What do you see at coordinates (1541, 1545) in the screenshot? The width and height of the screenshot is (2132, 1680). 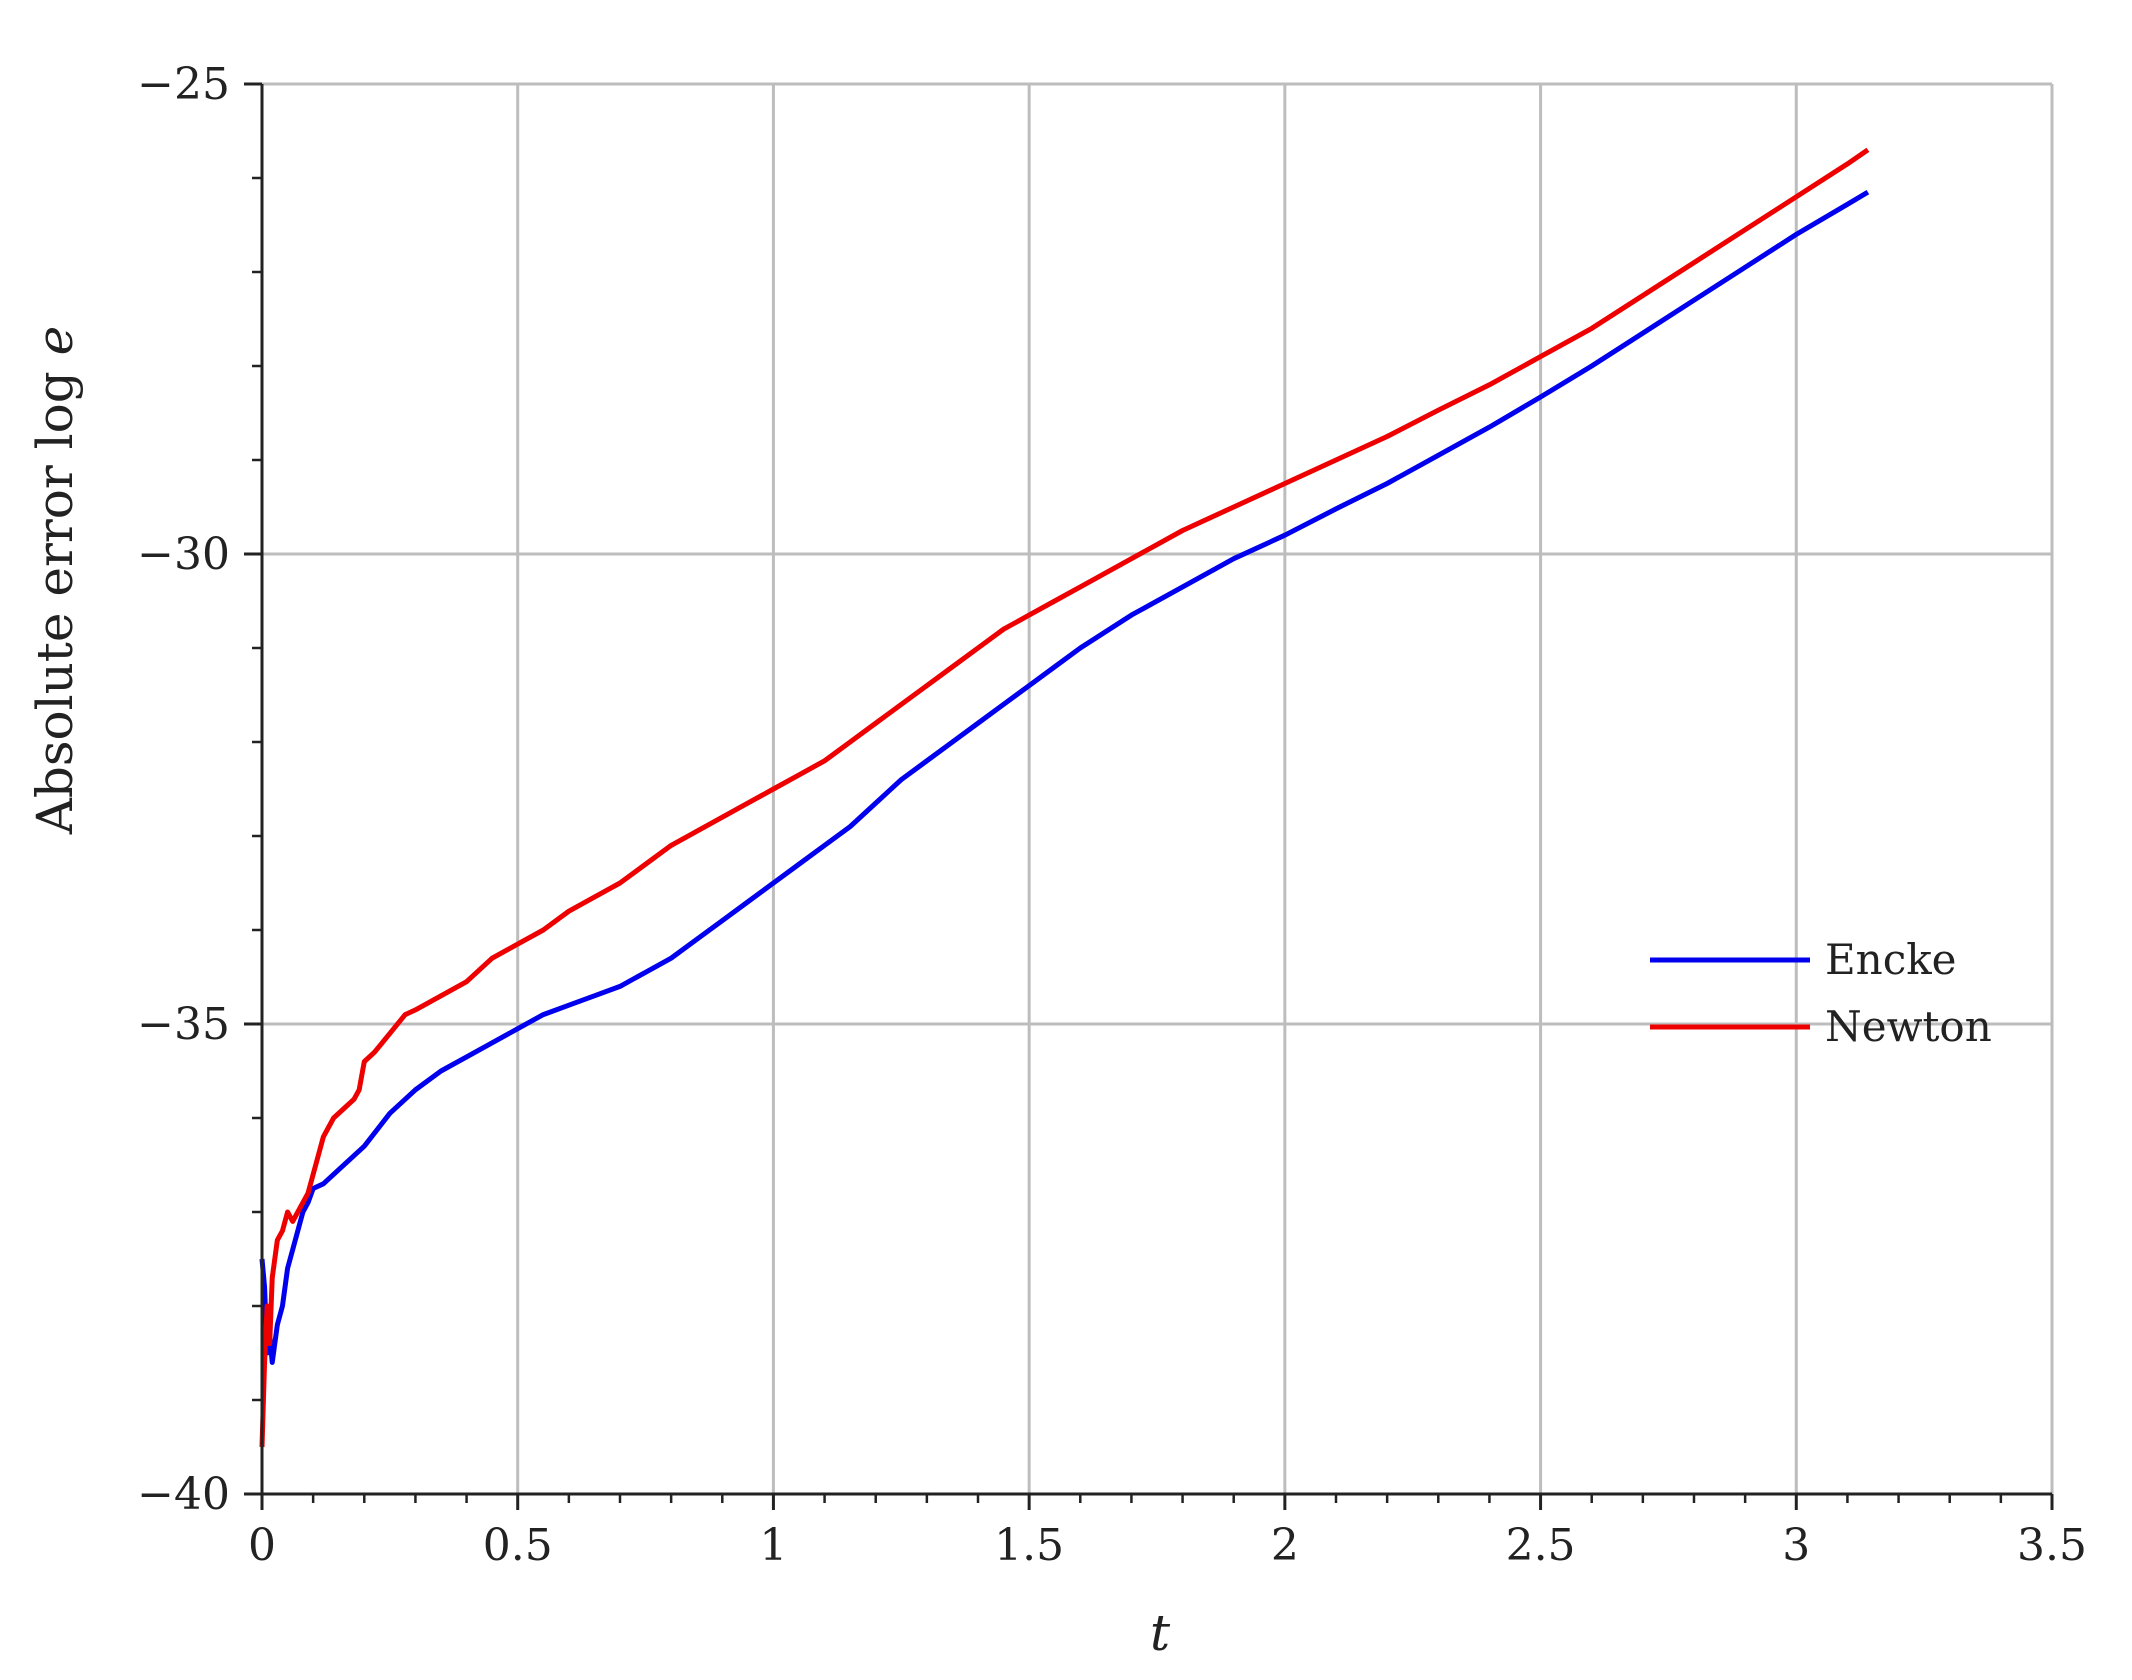 I see `x-tick-label-5: 2.5` at bounding box center [1541, 1545].